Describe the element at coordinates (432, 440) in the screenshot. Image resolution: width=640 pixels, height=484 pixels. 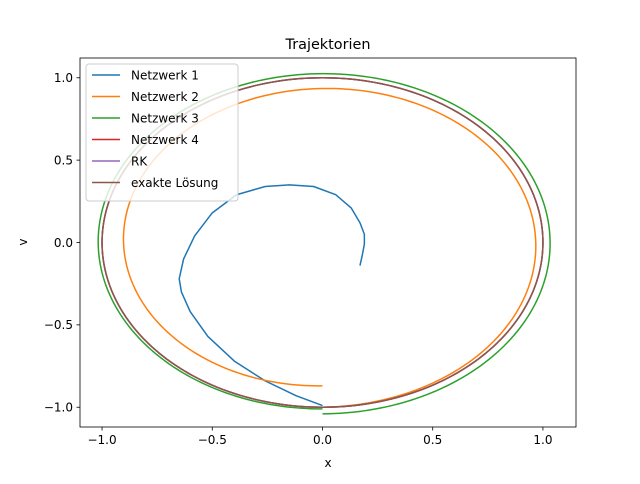
I see `x-tick-label: 0.5` at that location.